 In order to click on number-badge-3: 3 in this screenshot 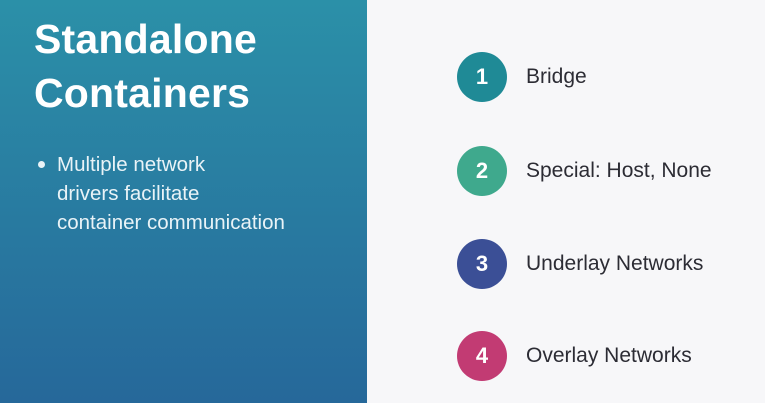, I will do `click(482, 264)`.